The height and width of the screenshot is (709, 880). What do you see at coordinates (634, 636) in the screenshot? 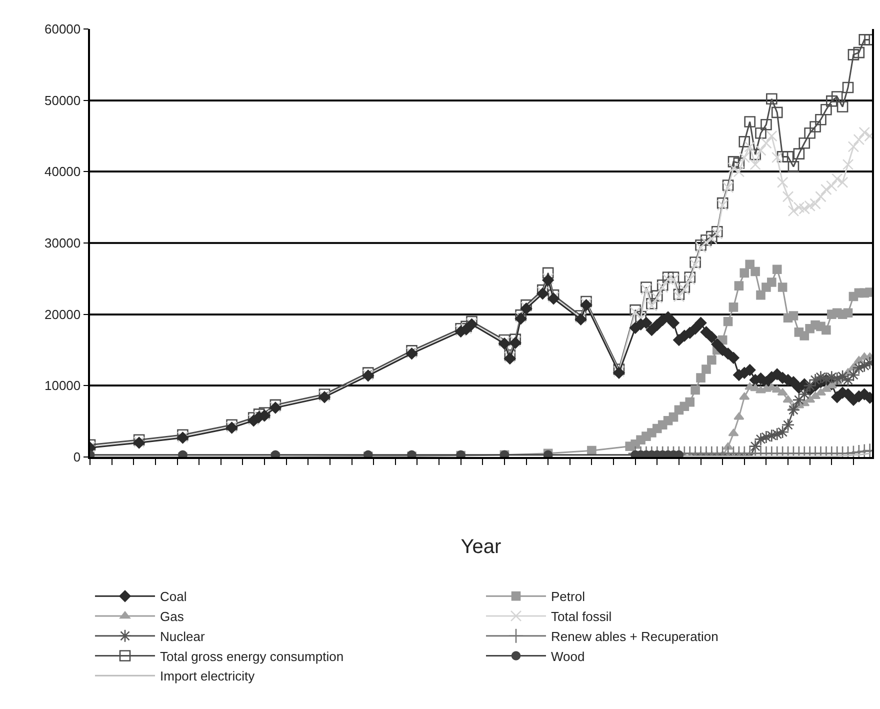
I see `legend-label: Renew ables + Recuperation` at bounding box center [634, 636].